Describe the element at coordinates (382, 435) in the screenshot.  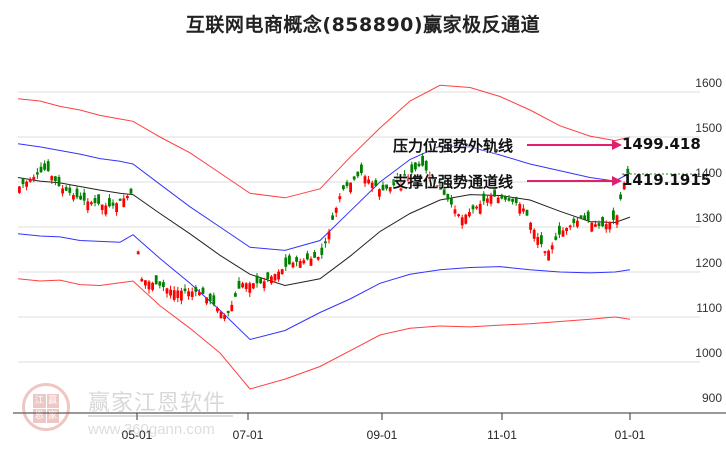
I see `x-tick-label: 09-01` at that location.